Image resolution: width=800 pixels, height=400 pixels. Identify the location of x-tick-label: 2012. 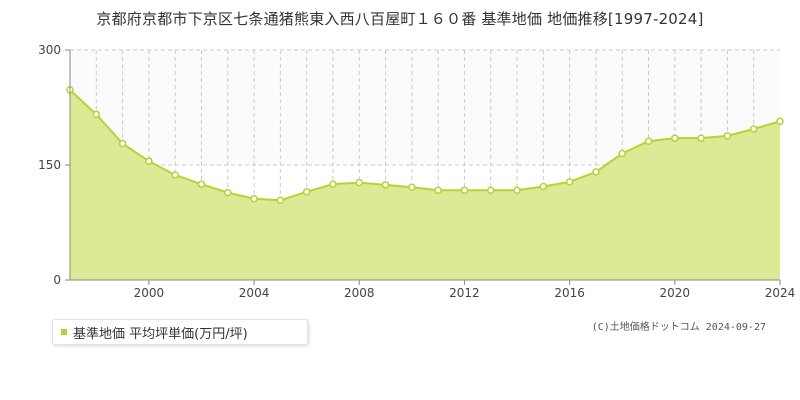
(464, 293).